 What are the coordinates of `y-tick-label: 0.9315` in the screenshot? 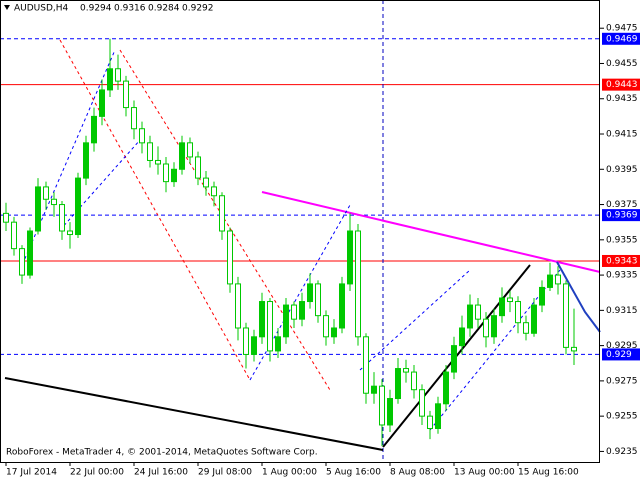 It's located at (622, 311).